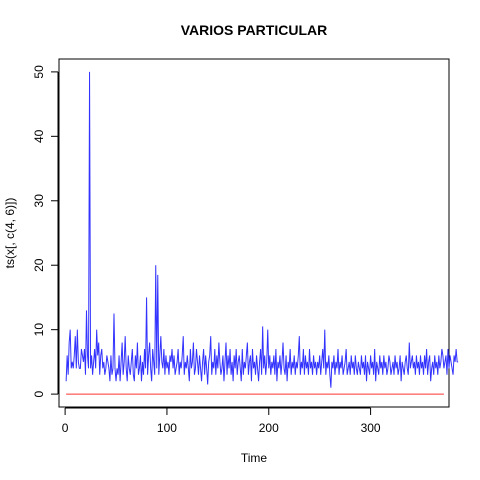 This screenshot has height=480, width=480. Describe the element at coordinates (65, 428) in the screenshot. I see `x-tick-label: 0` at that location.